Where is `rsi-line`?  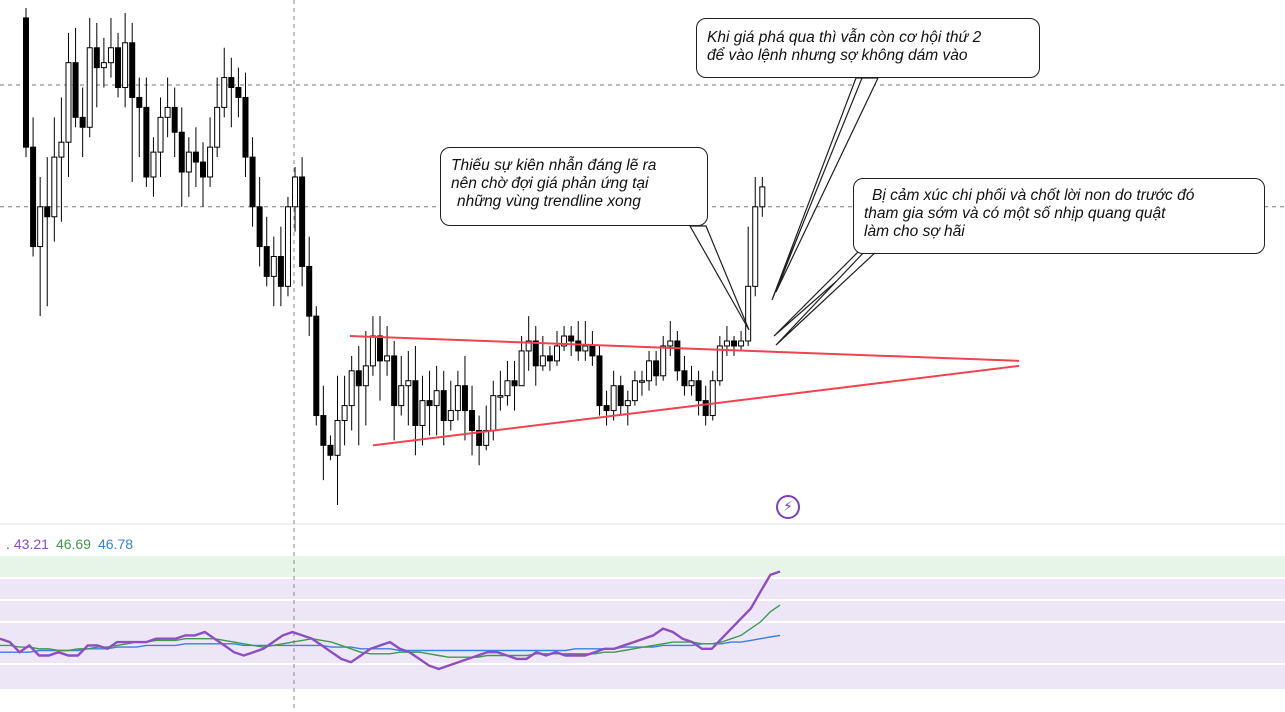 rsi-line is located at coordinates (390, 620).